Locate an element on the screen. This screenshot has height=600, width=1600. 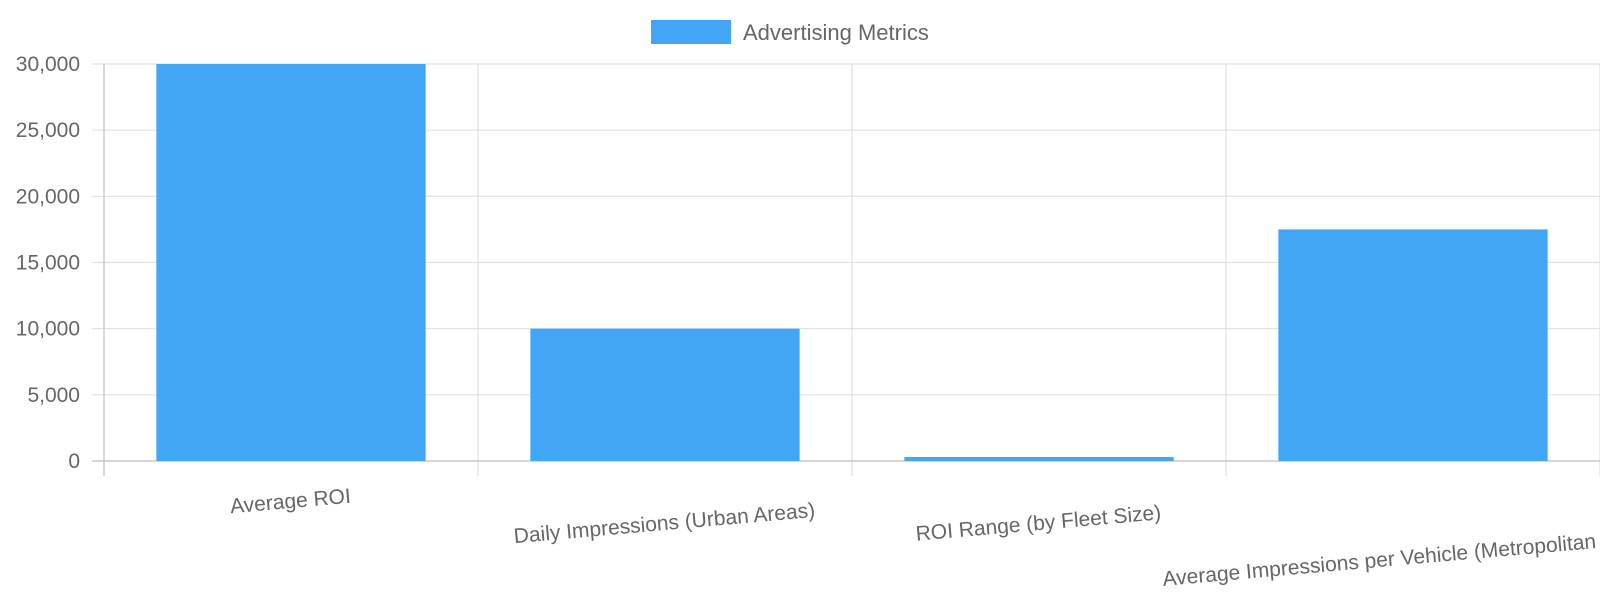
y-tick-label: 10,000 is located at coordinates (48, 329).